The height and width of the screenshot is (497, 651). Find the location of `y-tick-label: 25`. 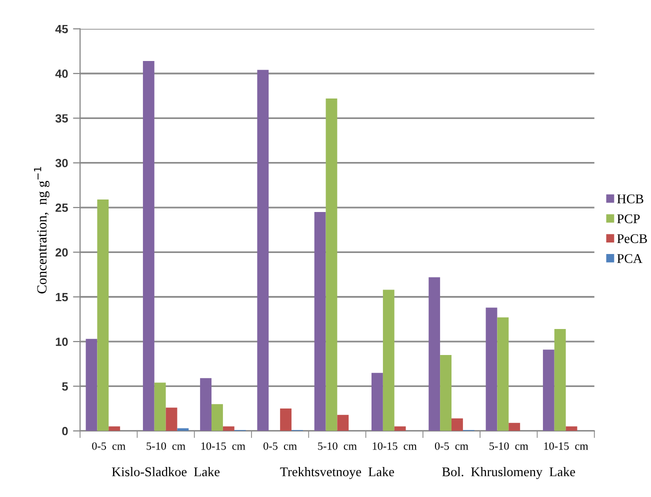

y-tick-label: 25 is located at coordinates (62, 208).